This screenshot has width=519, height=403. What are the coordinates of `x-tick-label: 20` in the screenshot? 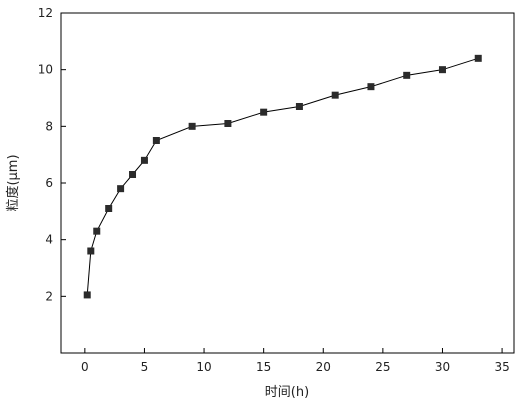 It's located at (323, 367).